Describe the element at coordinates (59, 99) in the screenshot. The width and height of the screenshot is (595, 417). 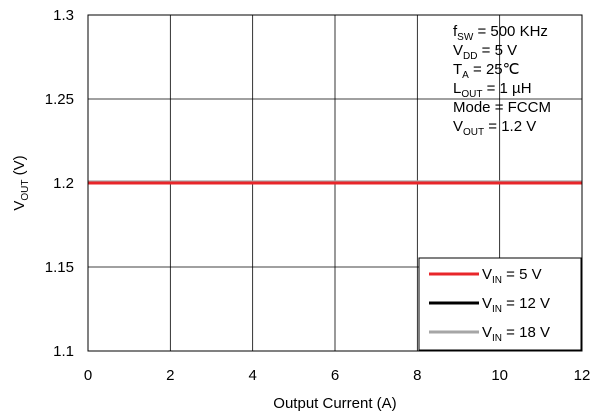
I see `y-tick-label: 1.25` at that location.